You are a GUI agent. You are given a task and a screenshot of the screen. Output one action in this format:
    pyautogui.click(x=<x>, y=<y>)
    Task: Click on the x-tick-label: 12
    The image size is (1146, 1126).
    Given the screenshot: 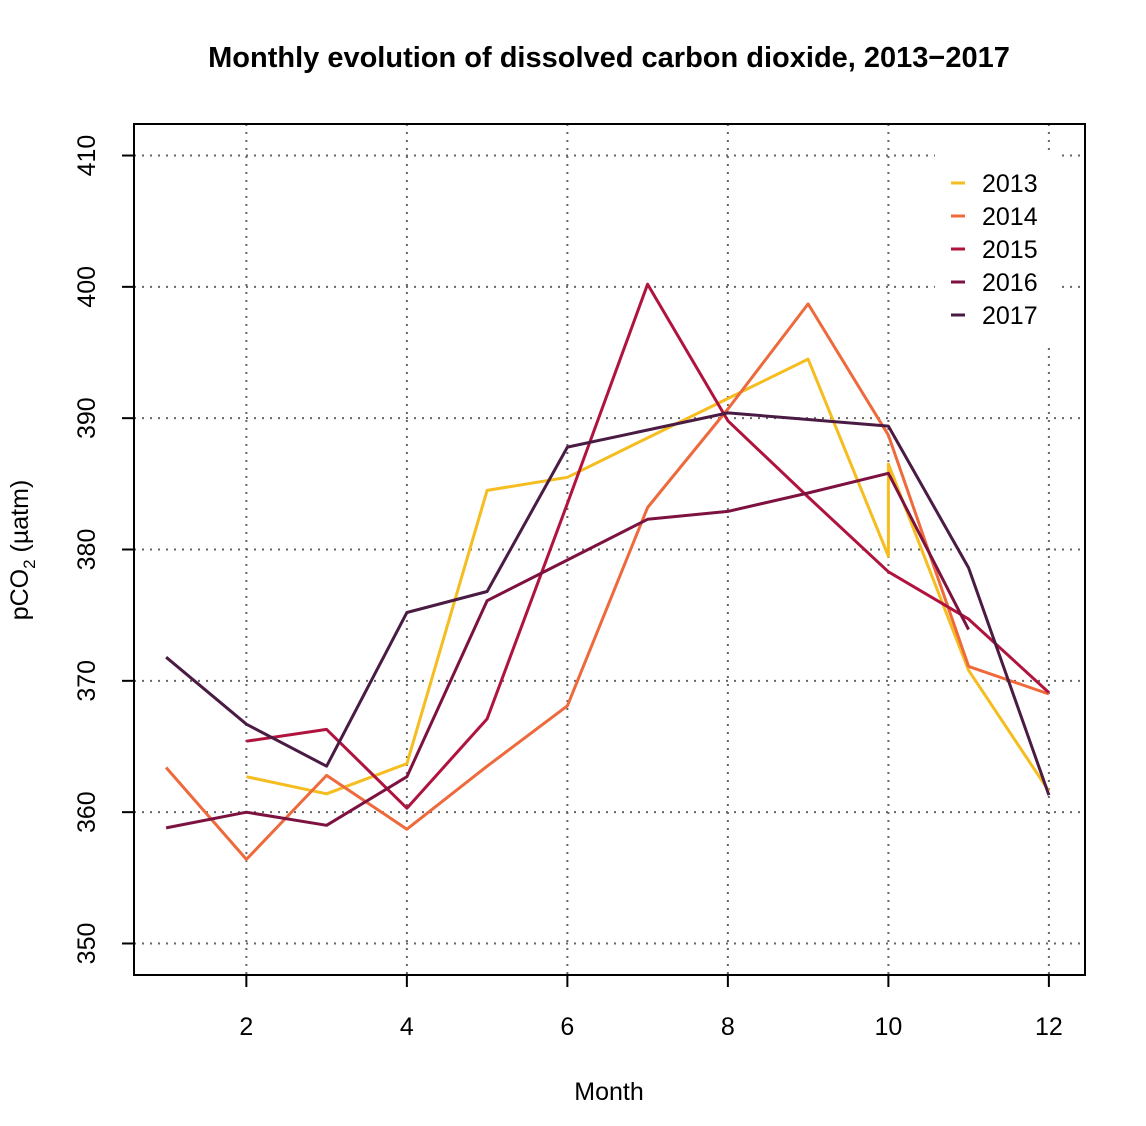 What is the action you would take?
    pyautogui.click(x=1049, y=1027)
    